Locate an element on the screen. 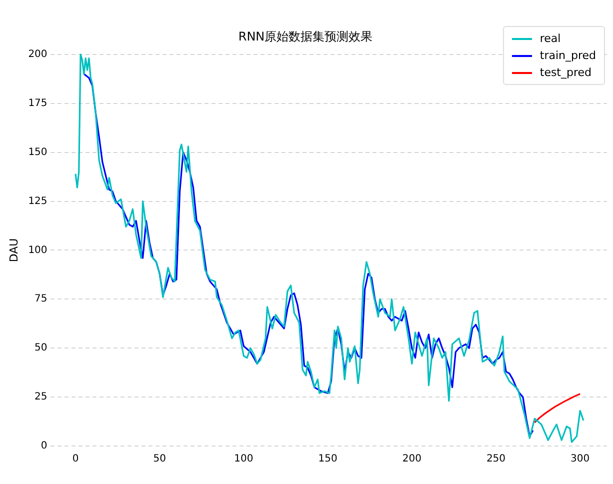  legend-label: train_pred is located at coordinates (568, 56).